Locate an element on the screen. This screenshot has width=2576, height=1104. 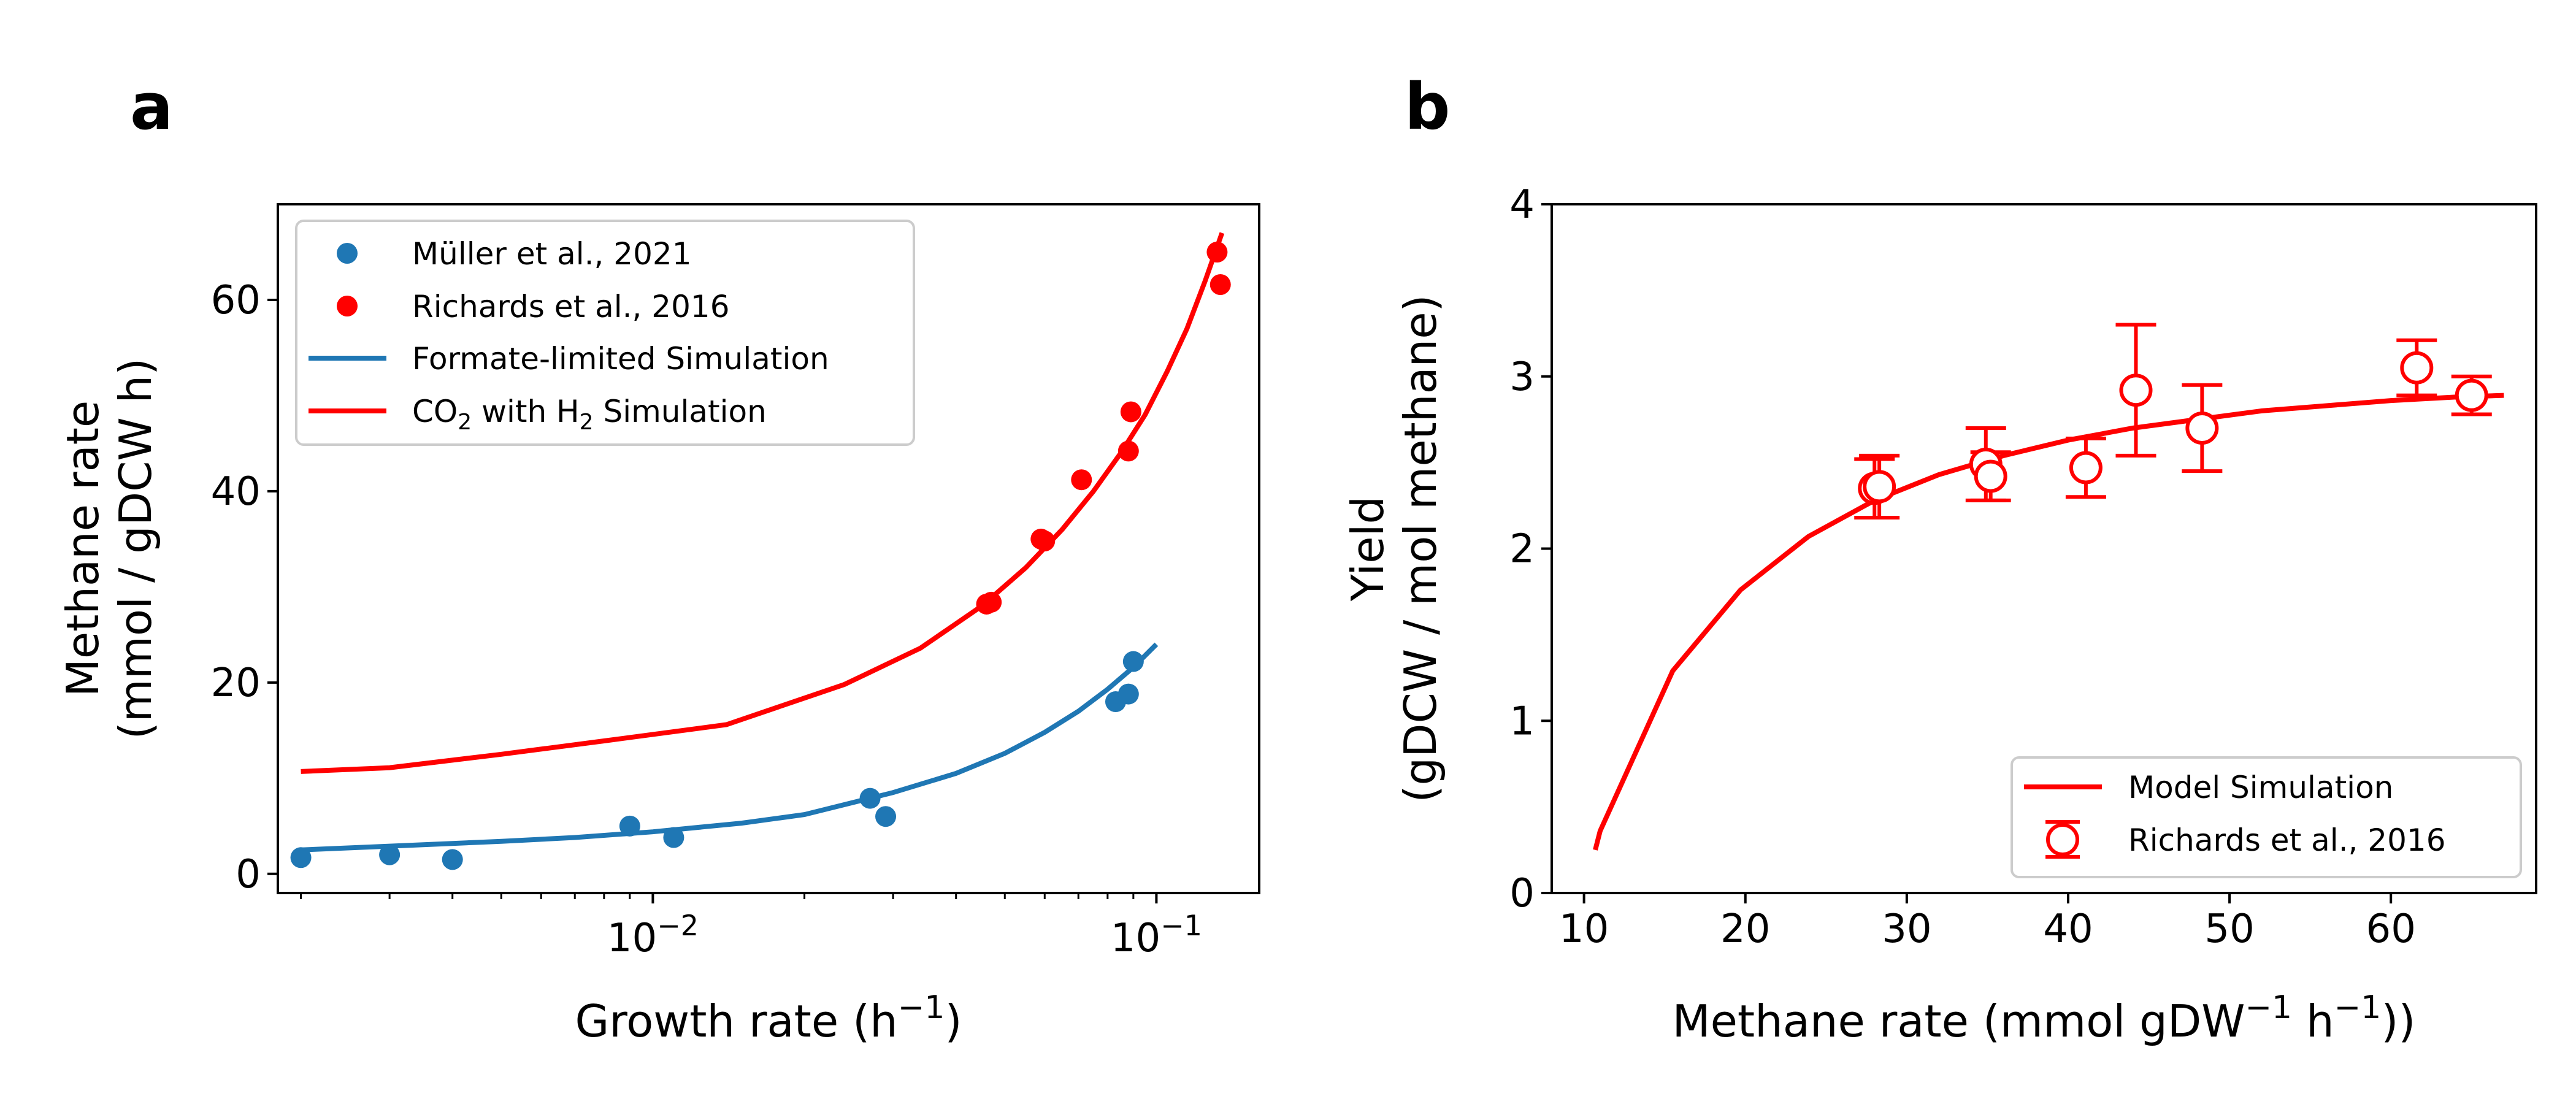
x-tick-label-a: 10⁻¹ is located at coordinates (1156, 935).